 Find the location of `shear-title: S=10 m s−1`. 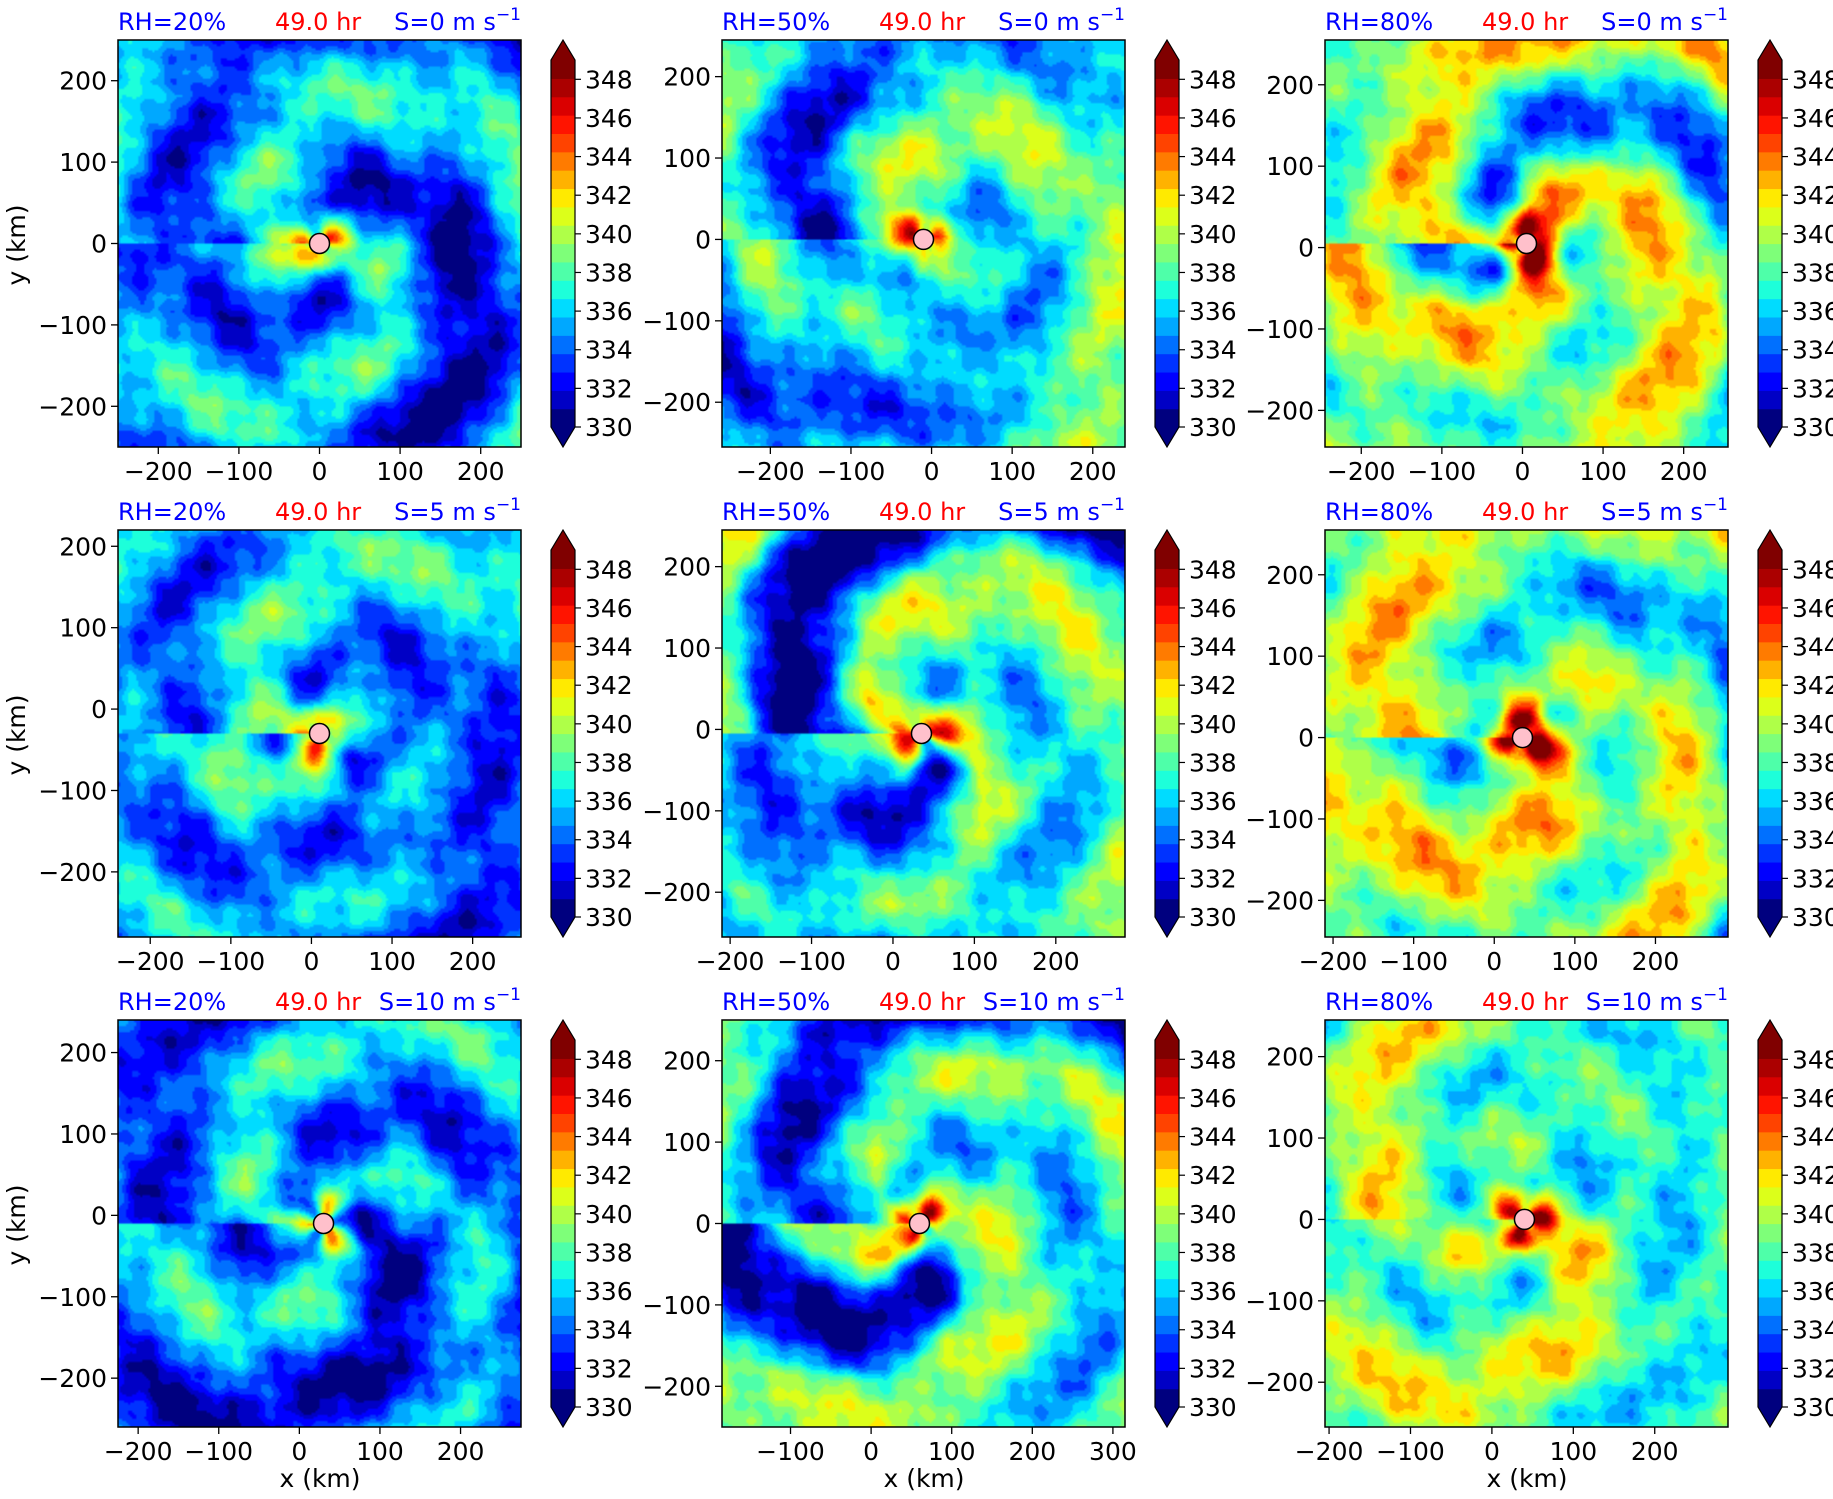

shear-title: S=10 m s−1 is located at coordinates (1657, 1000).